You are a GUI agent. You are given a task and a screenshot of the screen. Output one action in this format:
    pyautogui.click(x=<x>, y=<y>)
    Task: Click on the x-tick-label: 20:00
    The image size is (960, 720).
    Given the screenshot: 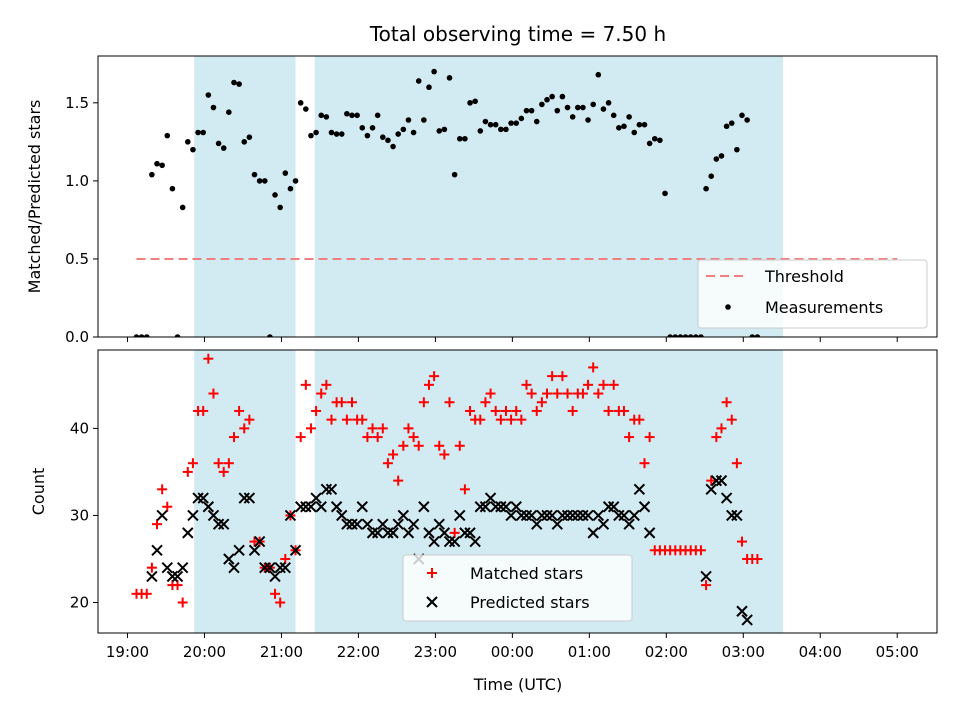 What is the action you would take?
    pyautogui.click(x=204, y=652)
    